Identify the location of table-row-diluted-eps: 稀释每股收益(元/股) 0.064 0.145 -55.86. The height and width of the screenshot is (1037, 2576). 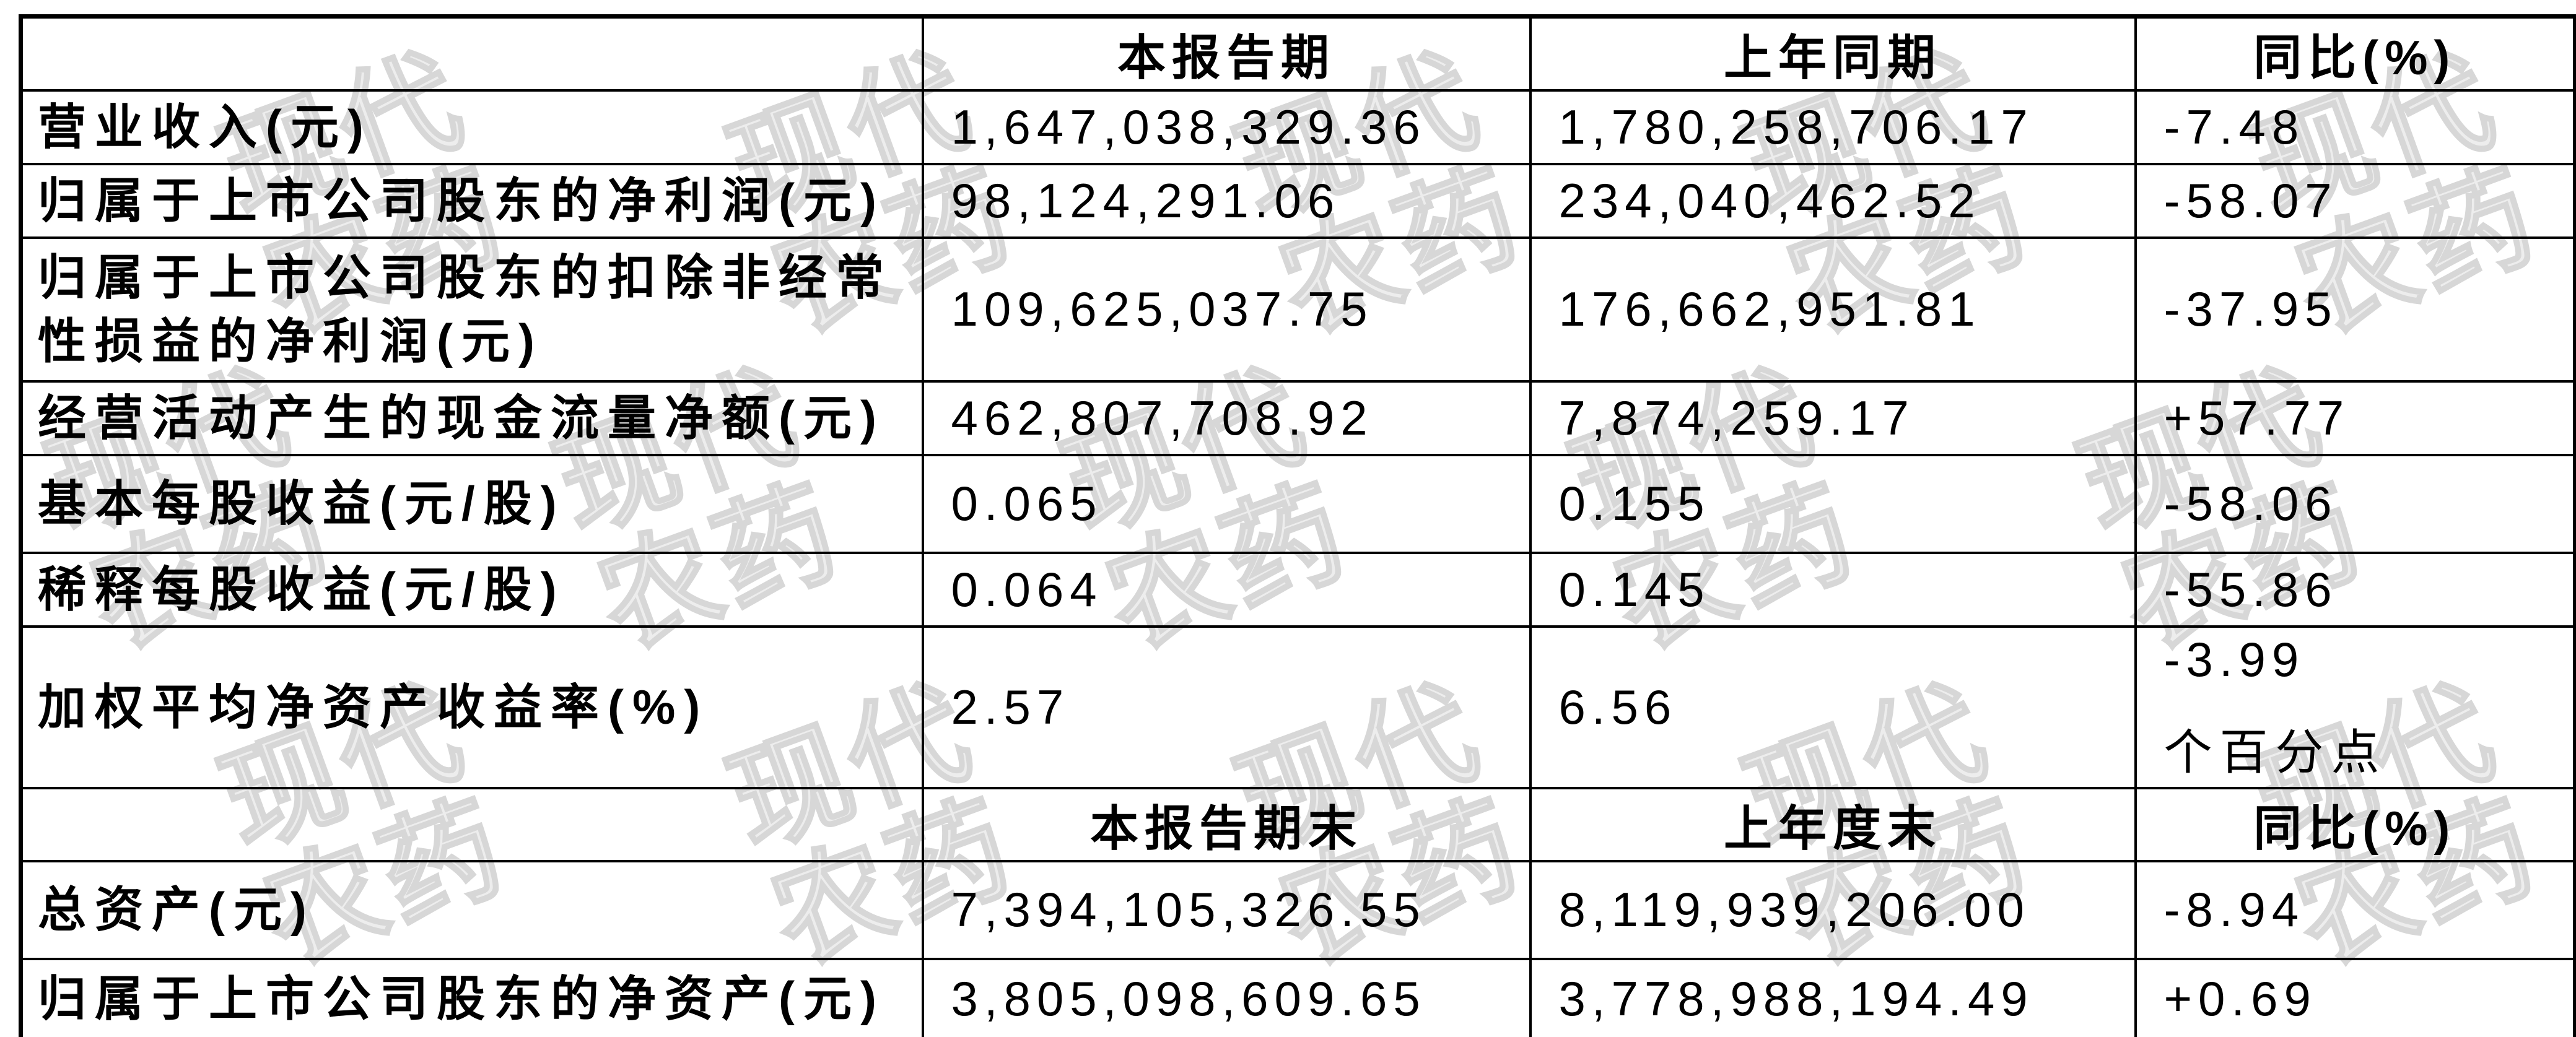
(1297, 589).